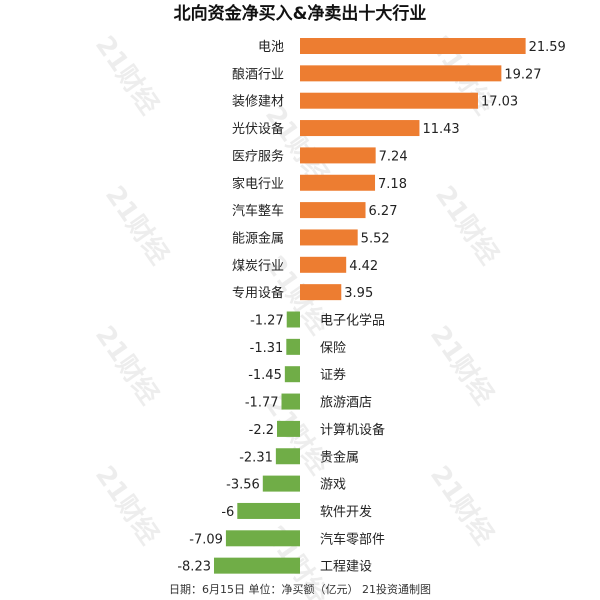  What do you see at coordinates (352, 539) in the screenshot?
I see `category-label: 汽车零部件` at bounding box center [352, 539].